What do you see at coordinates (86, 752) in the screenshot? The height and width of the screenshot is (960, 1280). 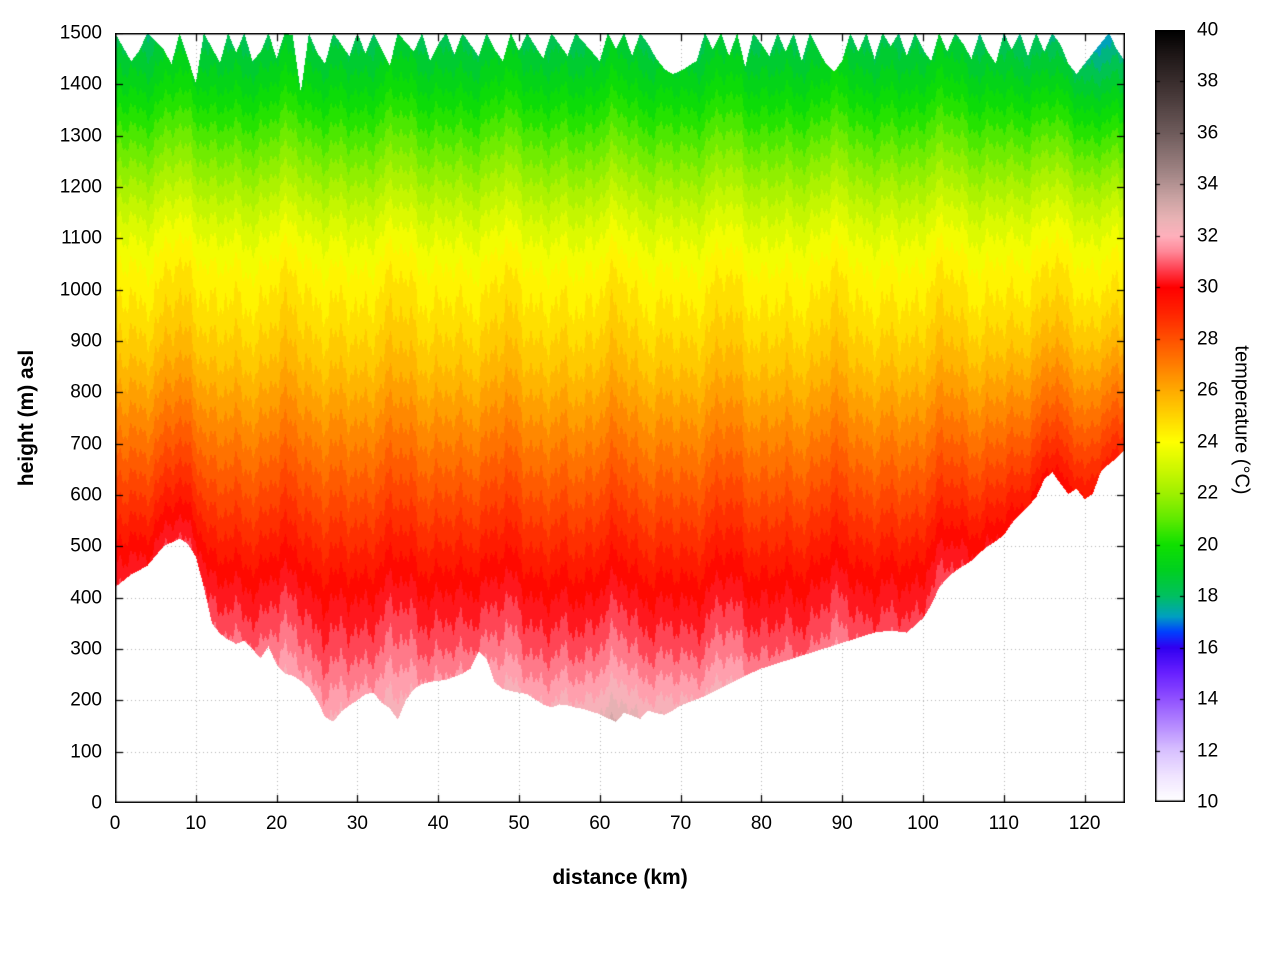 I see `y-tick-label: 100` at bounding box center [86, 752].